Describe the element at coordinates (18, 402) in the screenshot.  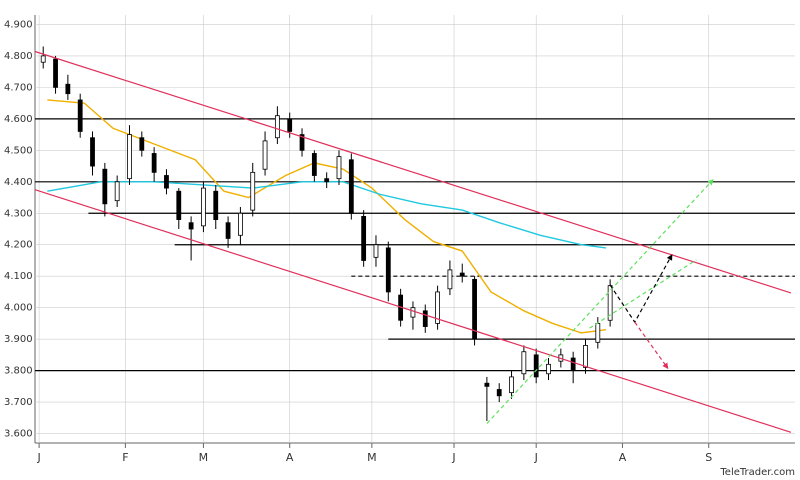
I see `y-tick-label: 3.700` at that location.